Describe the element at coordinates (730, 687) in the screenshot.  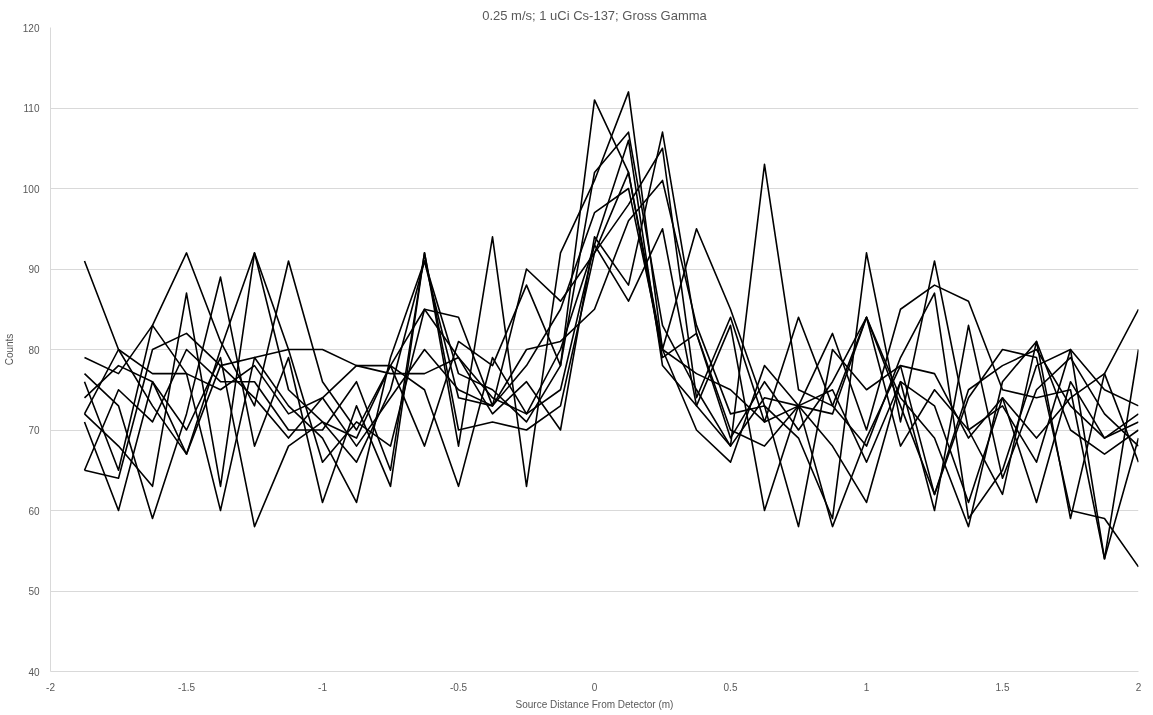
I see `x-tick-label: 0.5` at that location.